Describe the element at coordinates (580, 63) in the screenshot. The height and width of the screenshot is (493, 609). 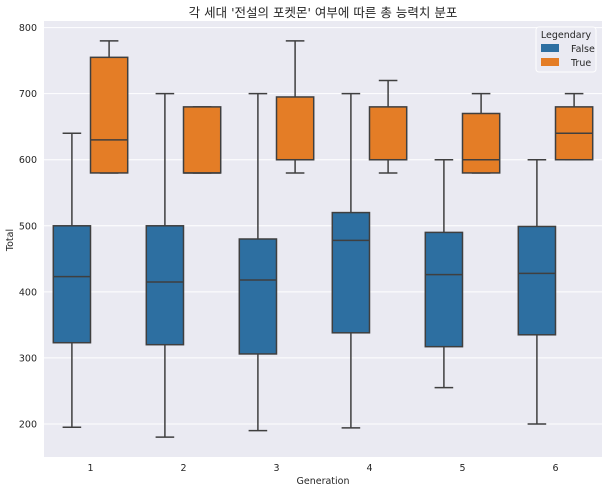
I see `legend-label-true: True` at that location.